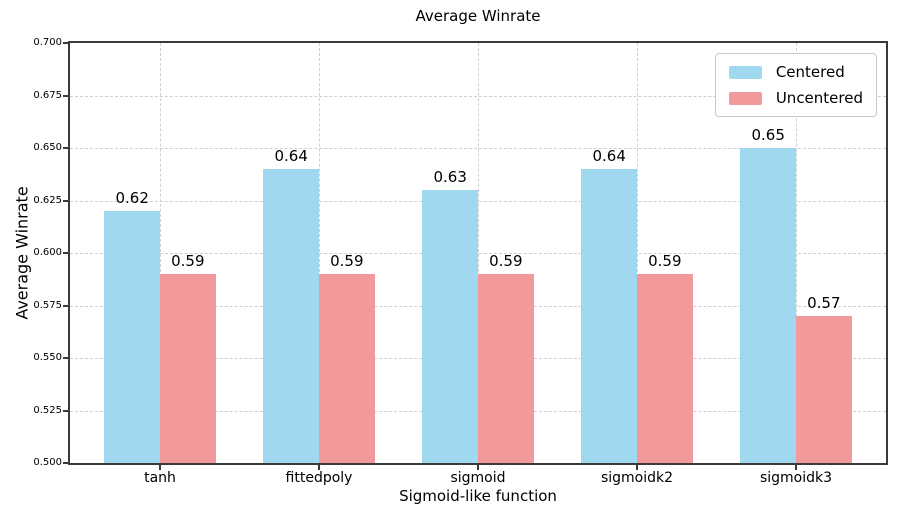 This screenshot has height=523, width=897. What do you see at coordinates (810, 72) in the screenshot?
I see `legend-label: Centered` at bounding box center [810, 72].